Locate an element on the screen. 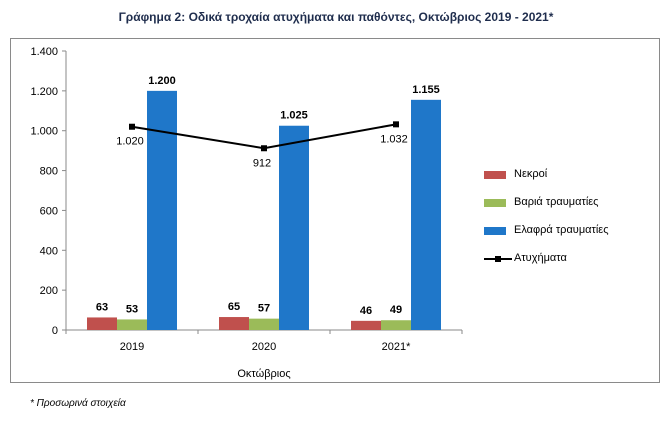  legend-swatch-slight-injuries is located at coordinates (495, 231).